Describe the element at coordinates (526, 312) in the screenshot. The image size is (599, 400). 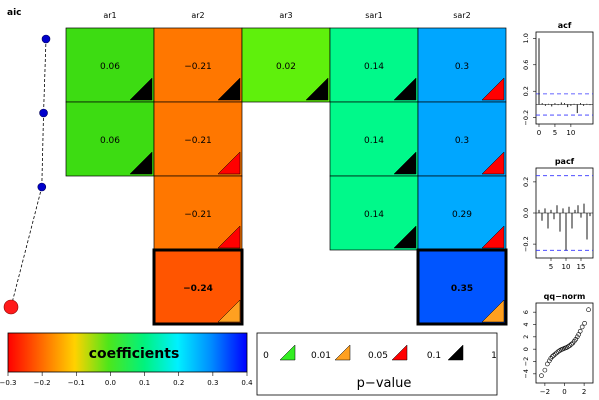
I see `qq-panel-ytick-label: 6` at that location.